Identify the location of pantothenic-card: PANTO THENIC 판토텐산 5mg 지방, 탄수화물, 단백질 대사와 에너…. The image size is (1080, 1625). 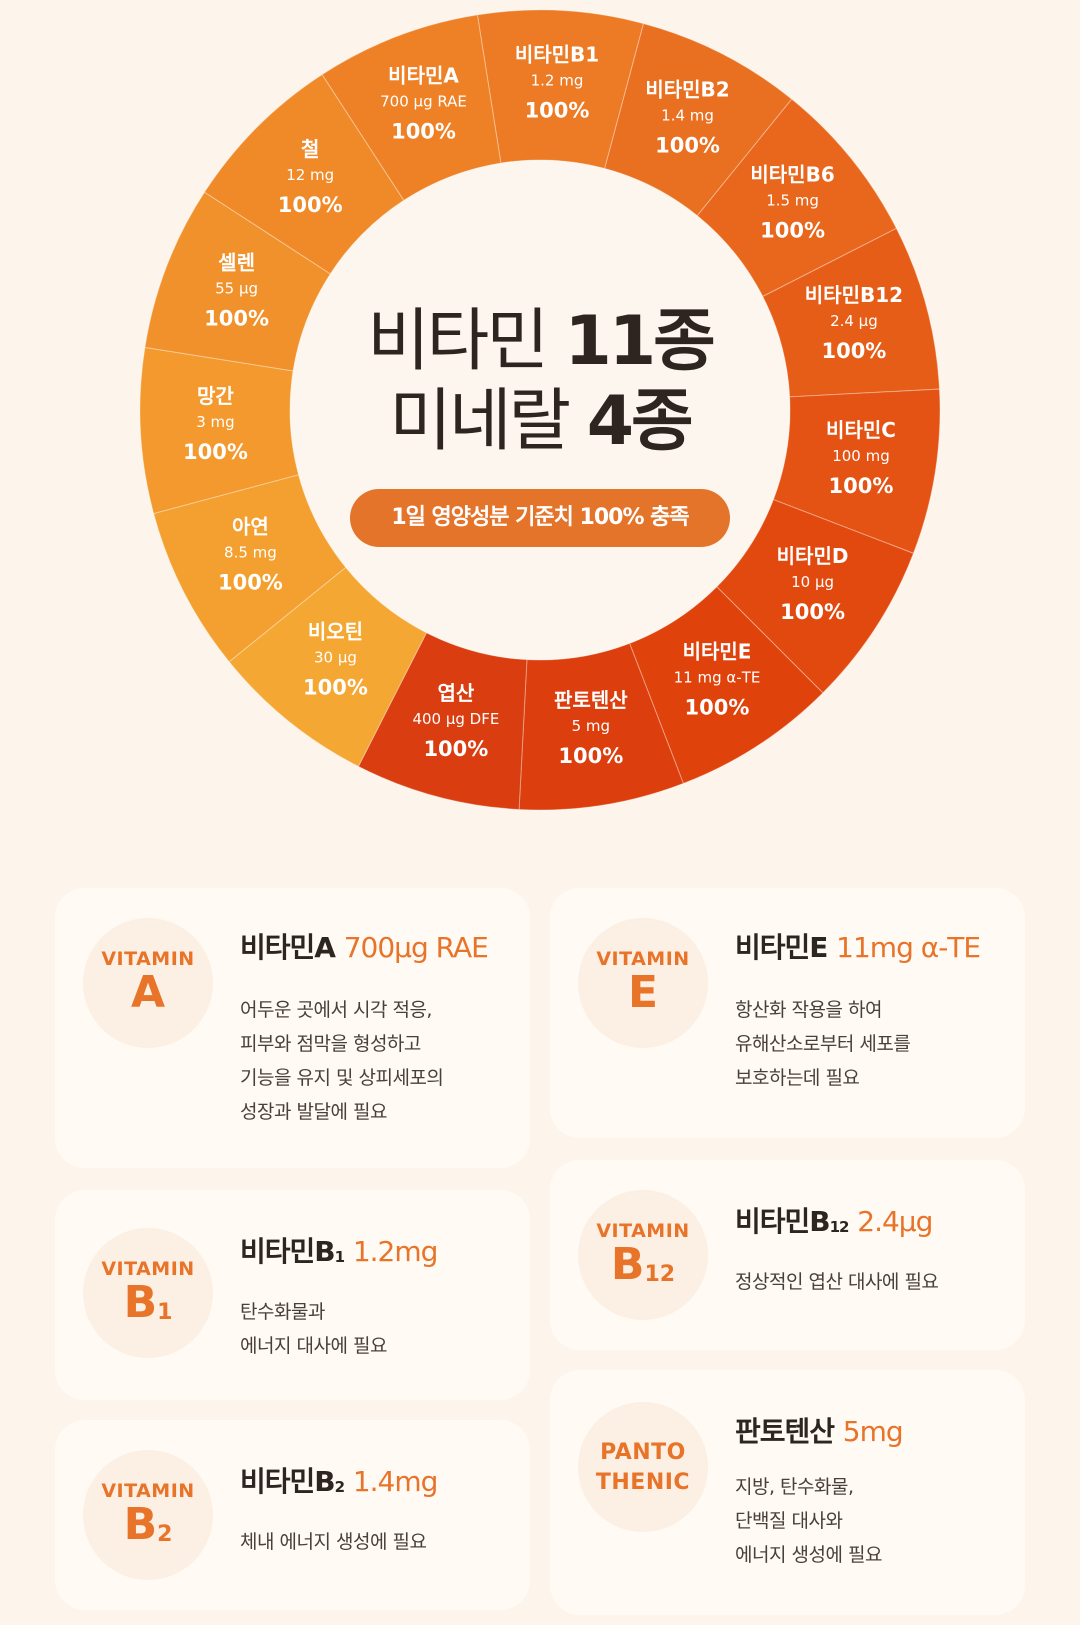
(787, 1492).